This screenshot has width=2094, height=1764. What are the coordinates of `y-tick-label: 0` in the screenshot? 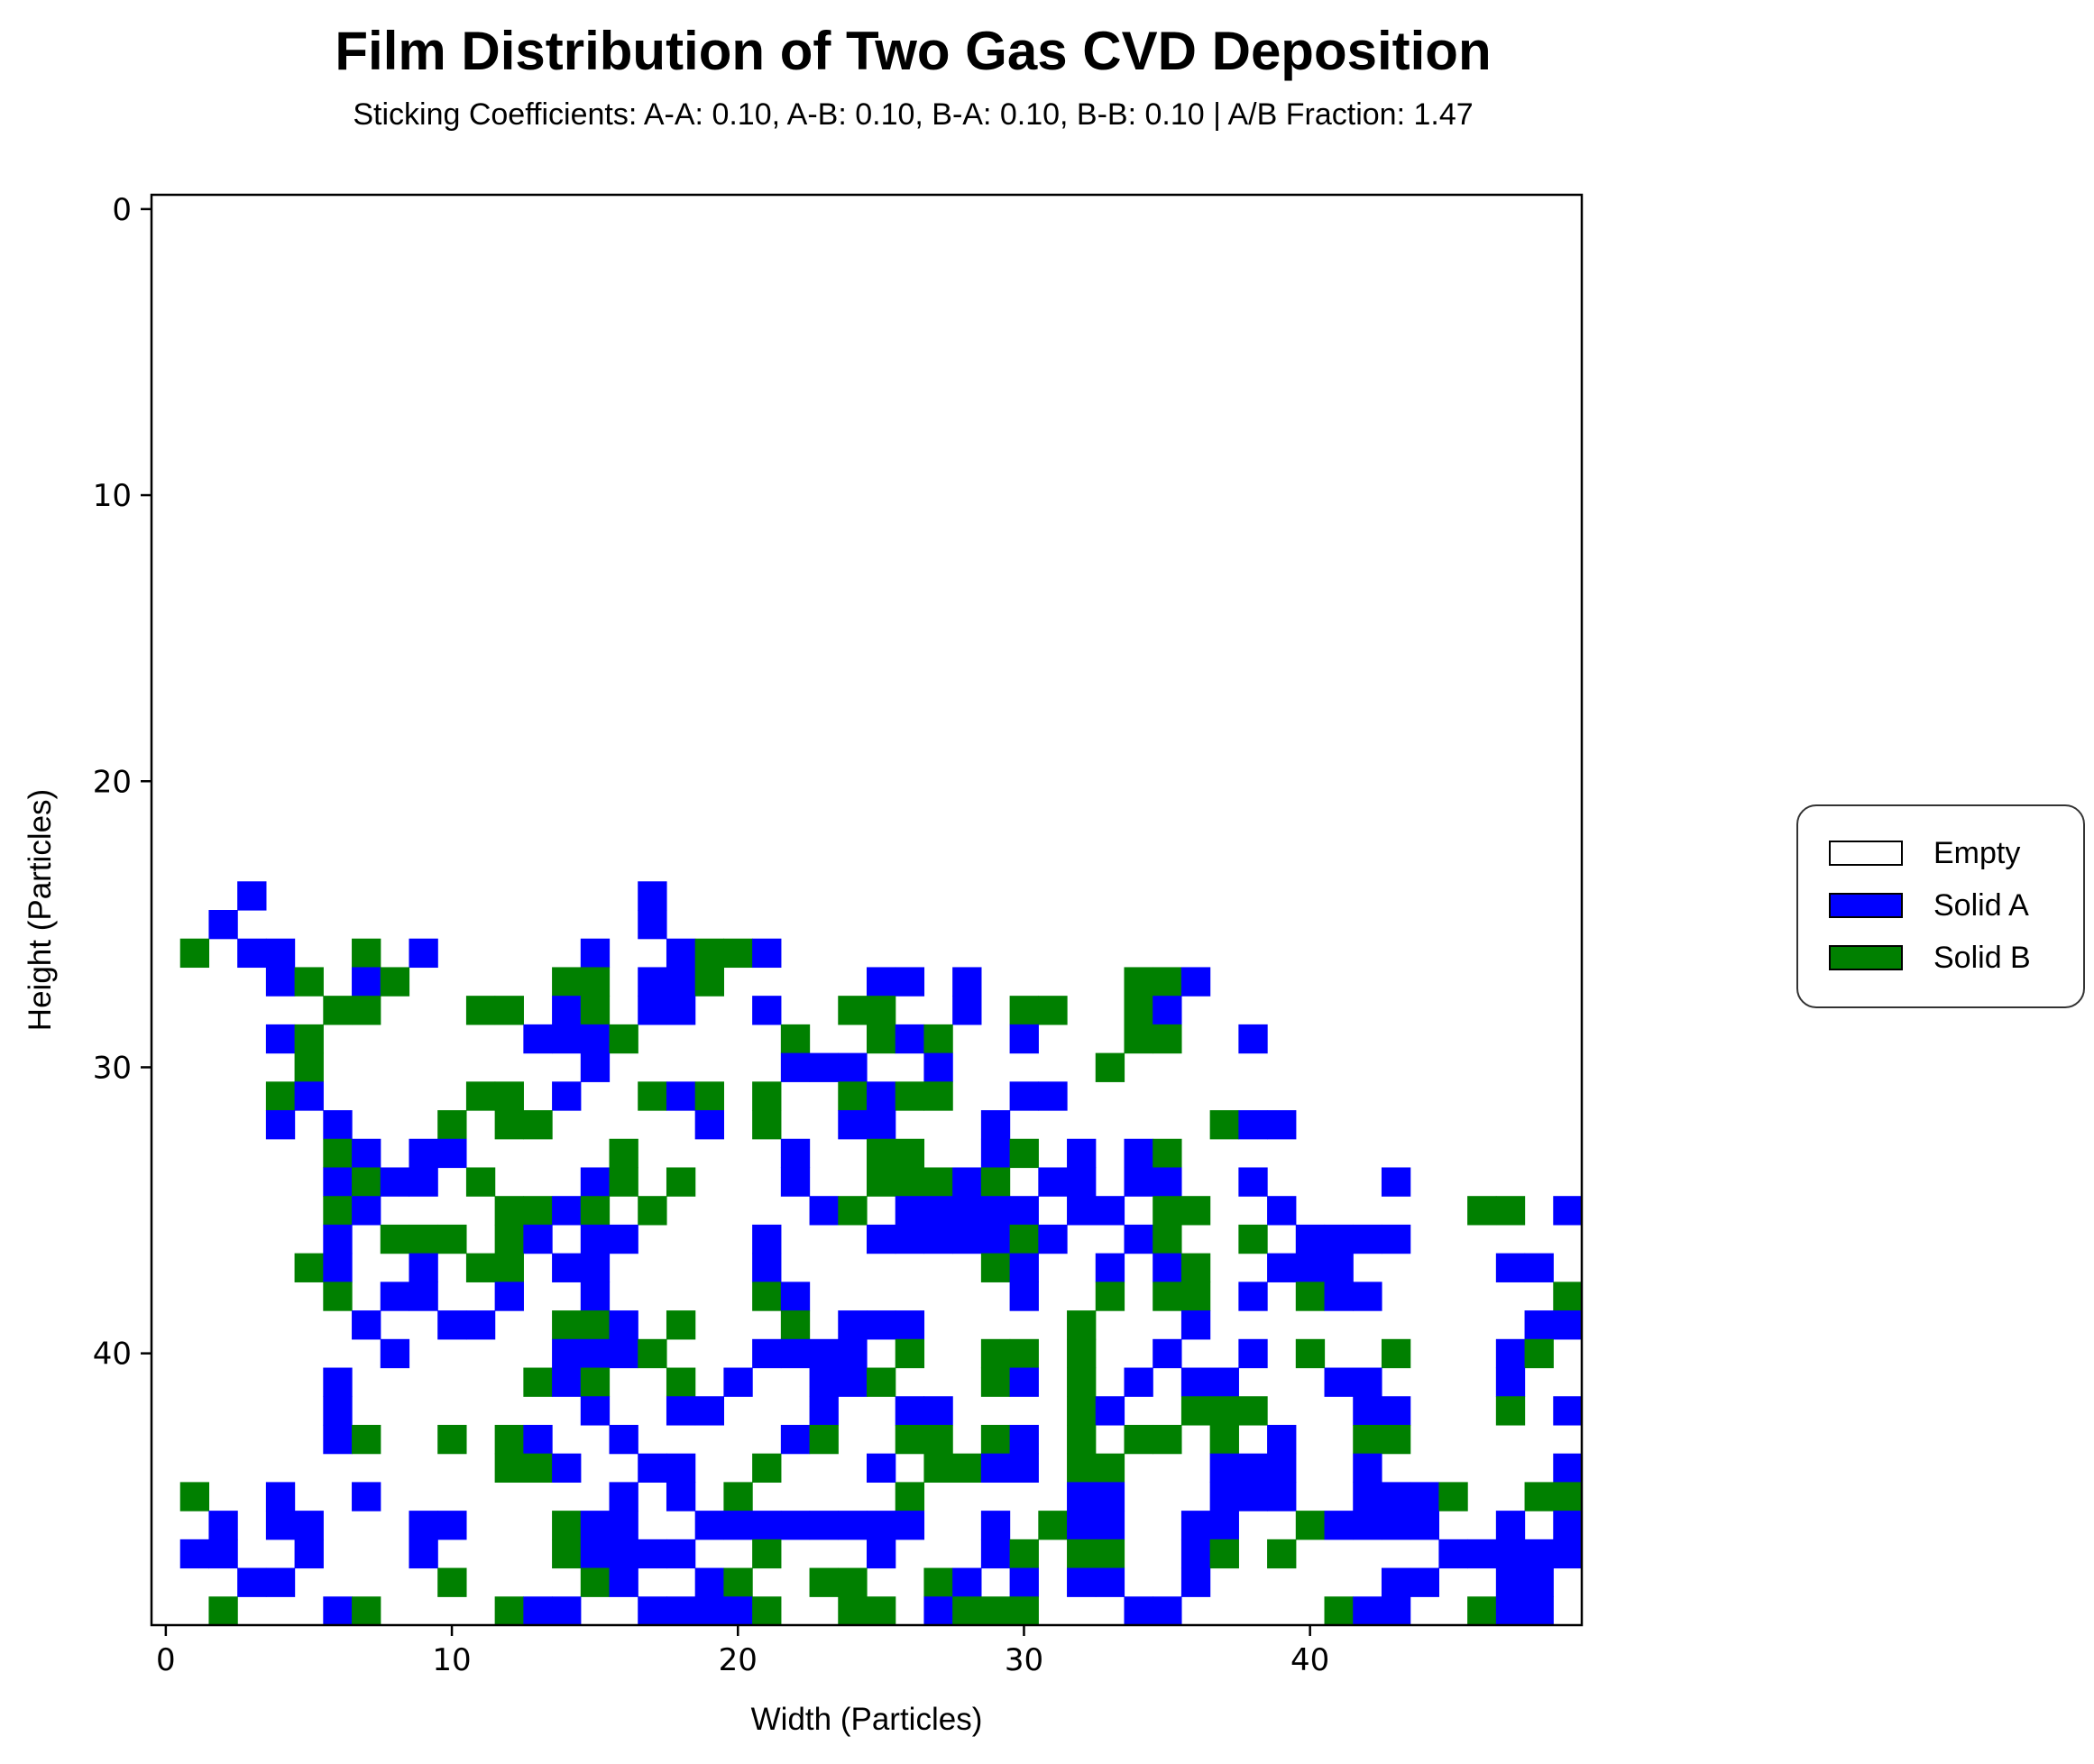 It's located at (122, 210).